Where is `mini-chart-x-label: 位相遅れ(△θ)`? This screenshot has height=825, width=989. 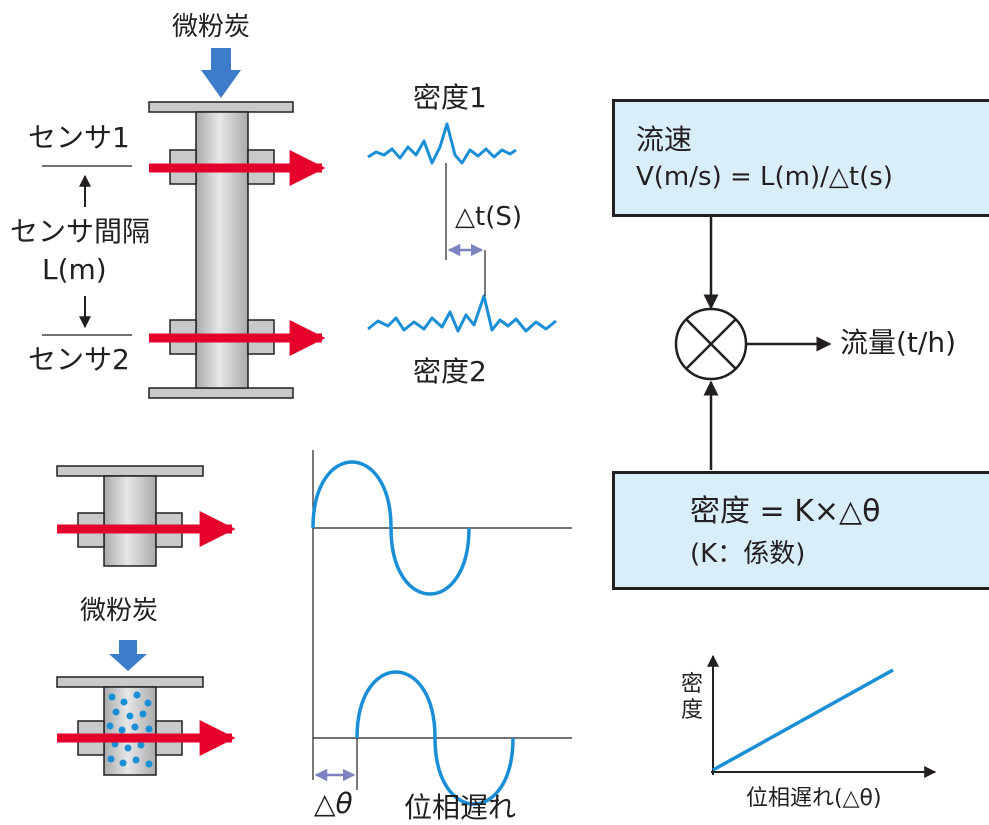
mini-chart-x-label: 位相遅れ(△θ) is located at coordinates (814, 798).